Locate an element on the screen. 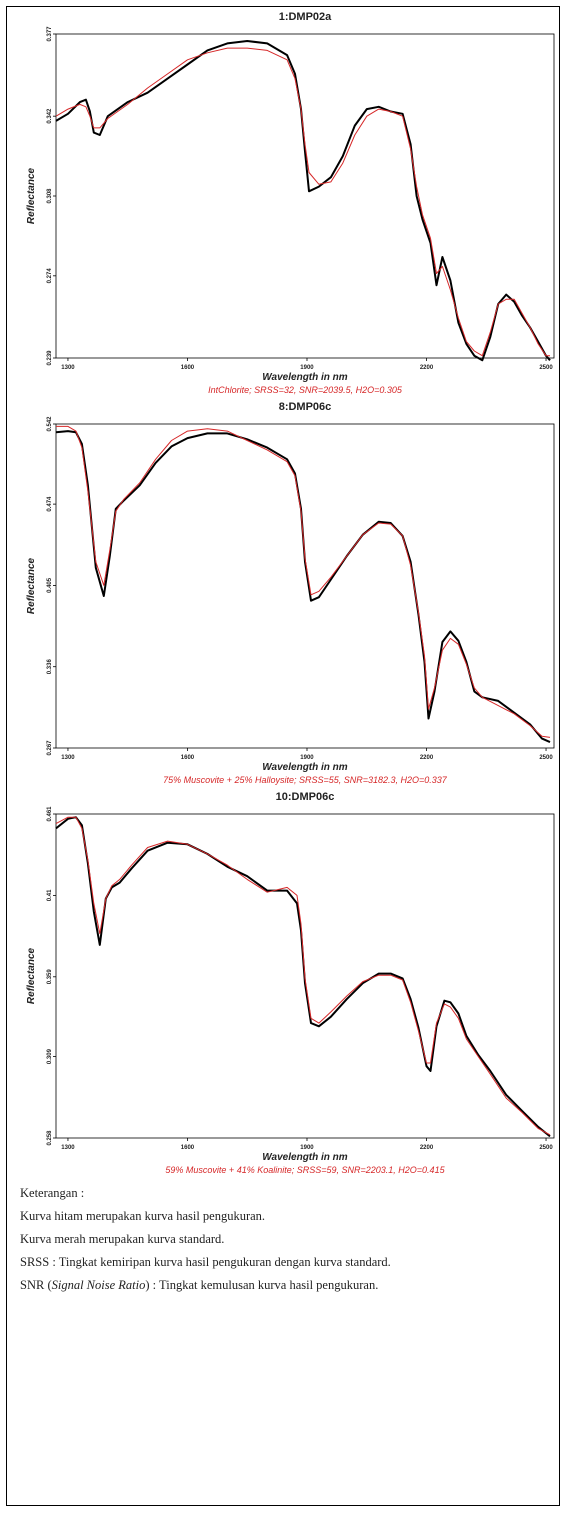 The width and height of the screenshot is (568, 1514). legend-snr-prefix: SNR ( is located at coordinates (36, 1285).